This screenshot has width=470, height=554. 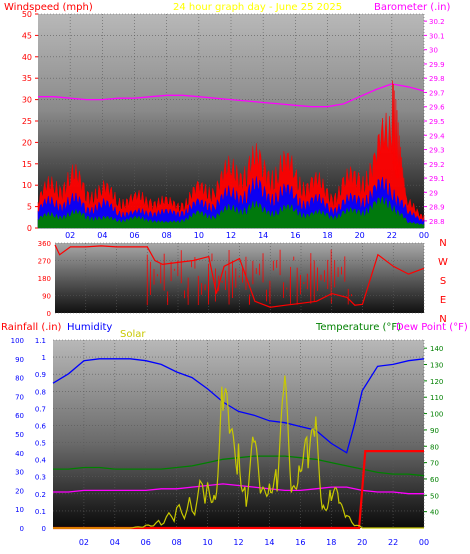 What do you see at coordinates (133, 334) in the screenshot?
I see `solar-label: Solar` at bounding box center [133, 334].